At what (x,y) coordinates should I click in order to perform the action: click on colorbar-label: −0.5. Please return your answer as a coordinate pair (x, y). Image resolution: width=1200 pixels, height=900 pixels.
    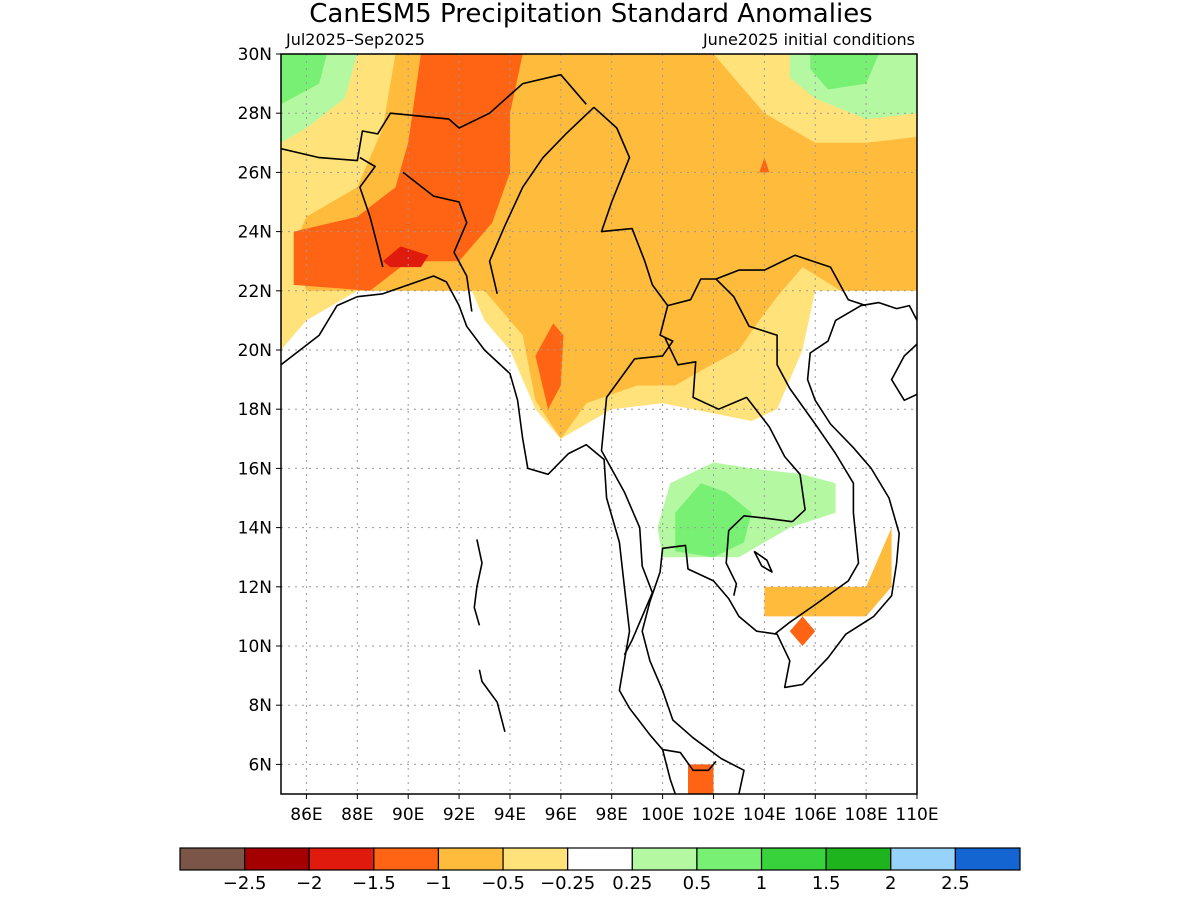
    Looking at the image, I should click on (503, 883).